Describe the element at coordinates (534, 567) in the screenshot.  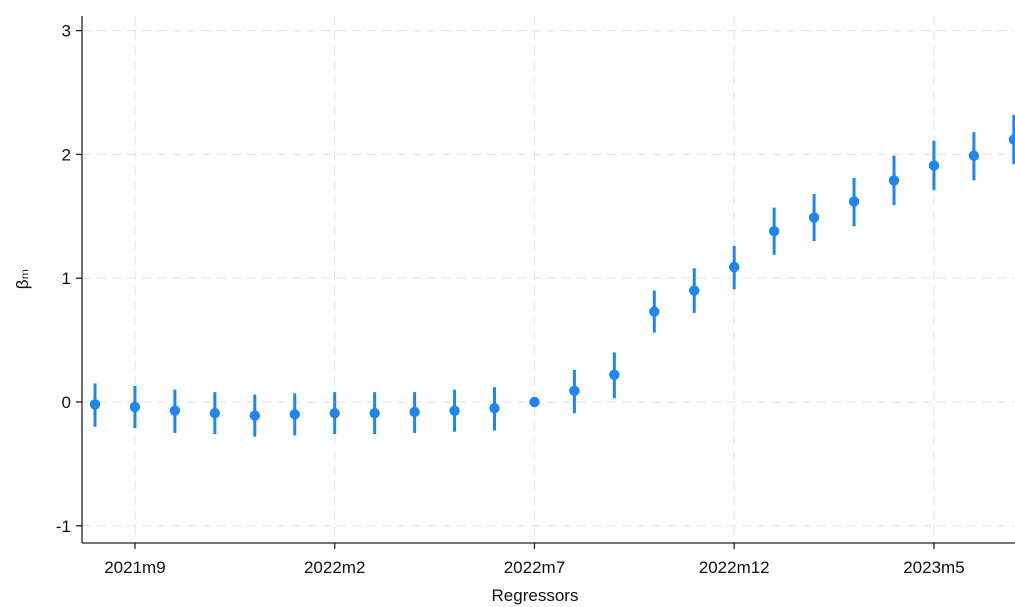
I see `x-tick-label: 2022m7` at that location.